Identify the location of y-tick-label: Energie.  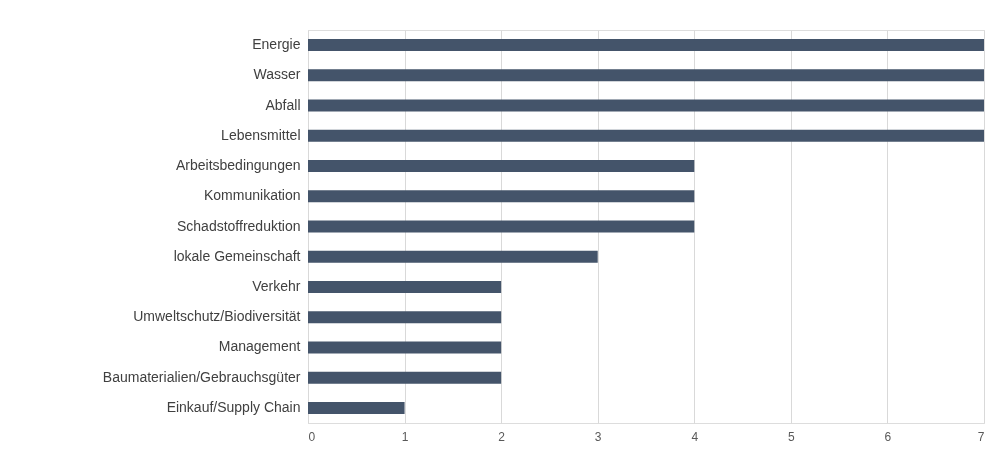
(276, 44).